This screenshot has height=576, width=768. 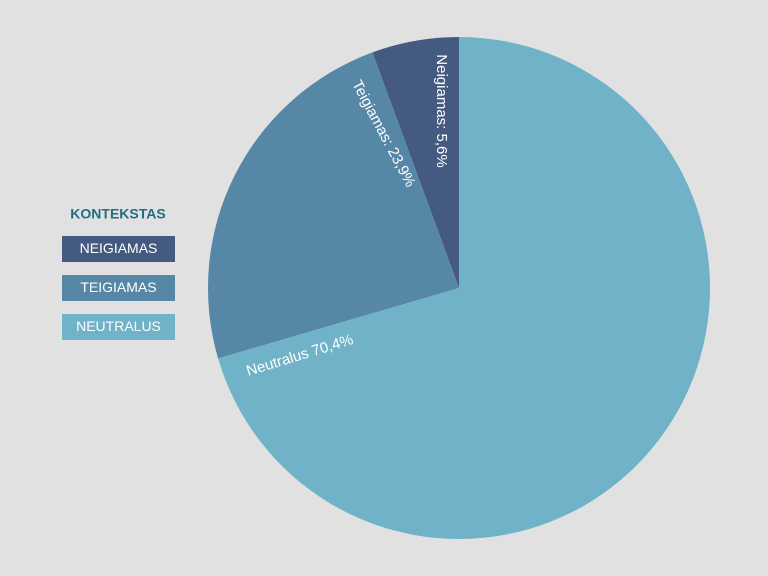 What do you see at coordinates (441, 110) in the screenshot?
I see `value-label: Neigiamas: 5,6%` at bounding box center [441, 110].